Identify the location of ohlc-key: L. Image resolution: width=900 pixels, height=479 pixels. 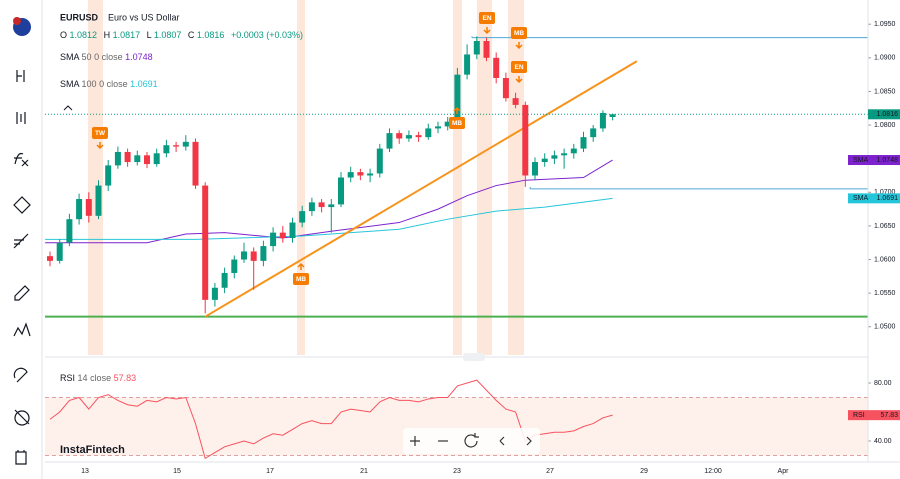
(149, 35).